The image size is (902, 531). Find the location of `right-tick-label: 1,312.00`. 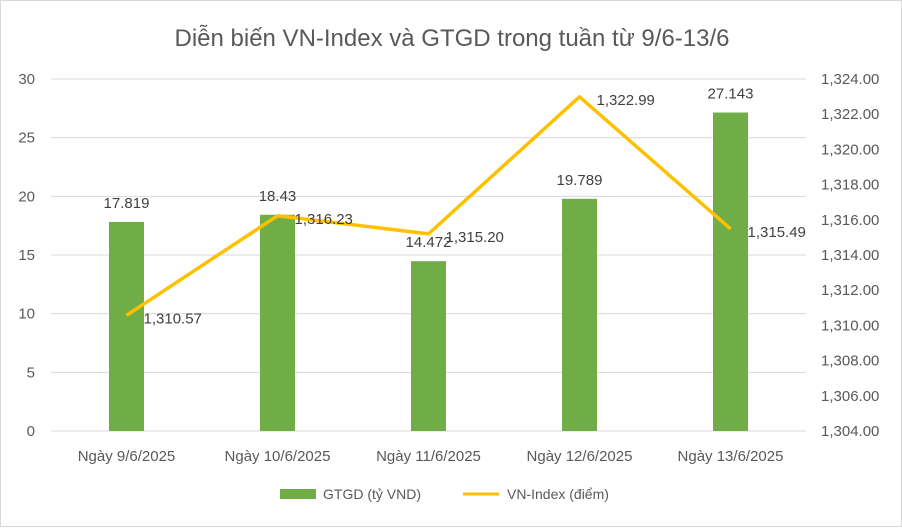

right-tick-label: 1,312.00 is located at coordinates (850, 290).